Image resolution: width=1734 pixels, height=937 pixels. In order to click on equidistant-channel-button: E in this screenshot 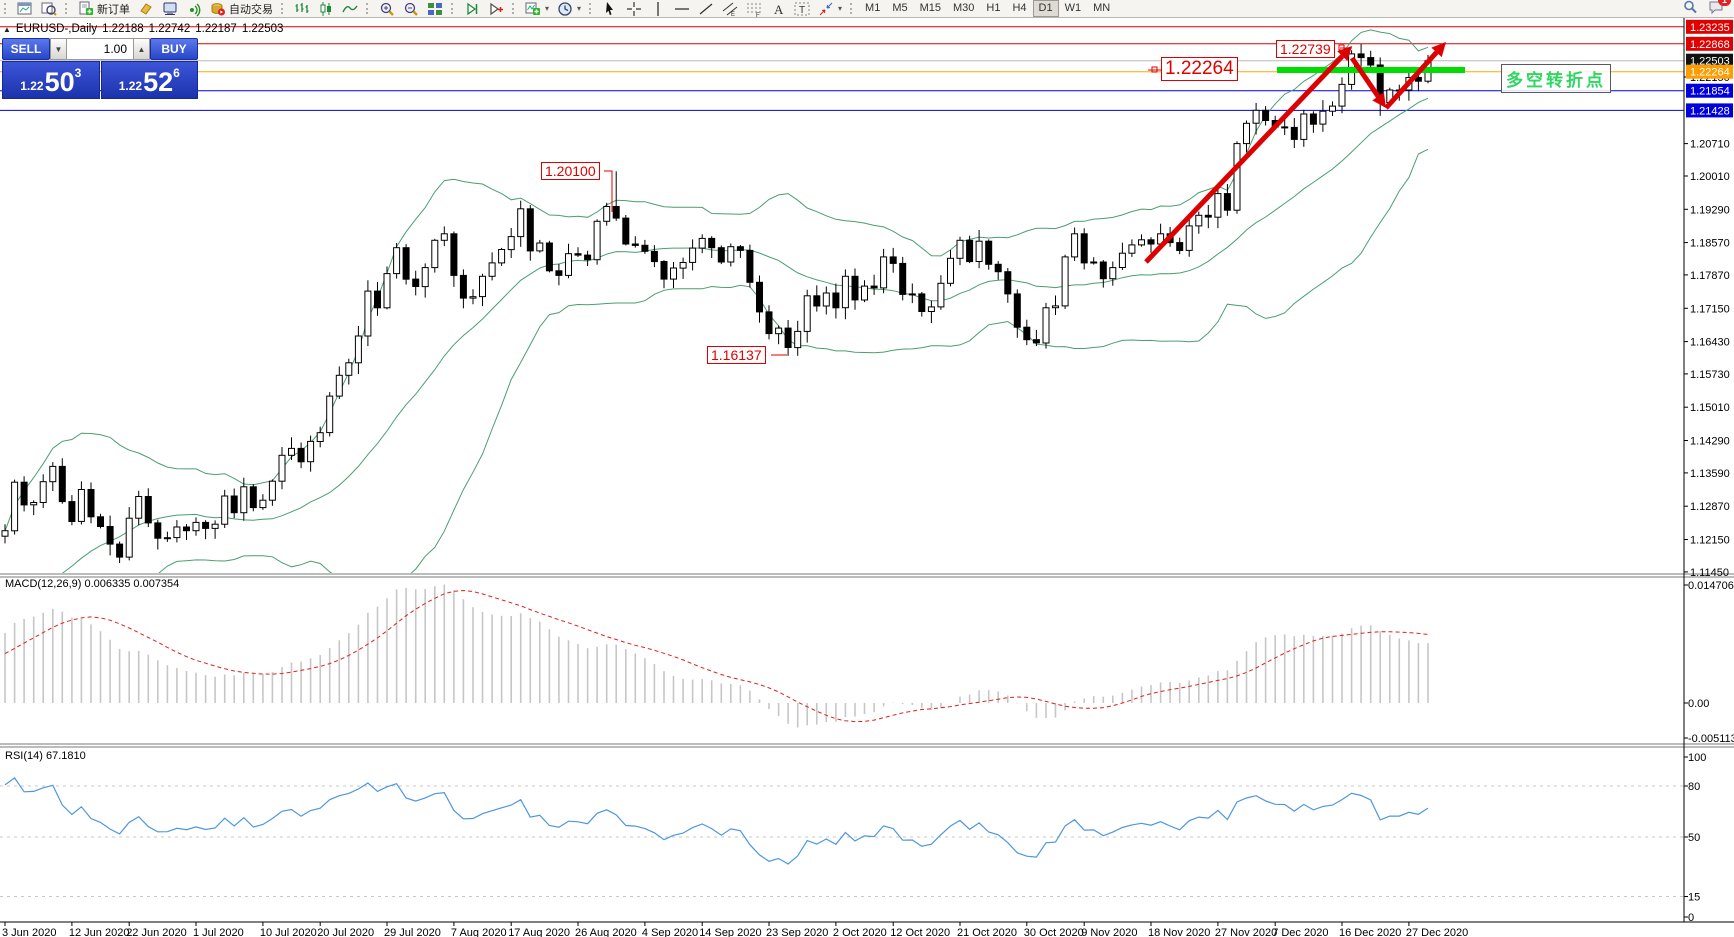, I will do `click(730, 9)`.